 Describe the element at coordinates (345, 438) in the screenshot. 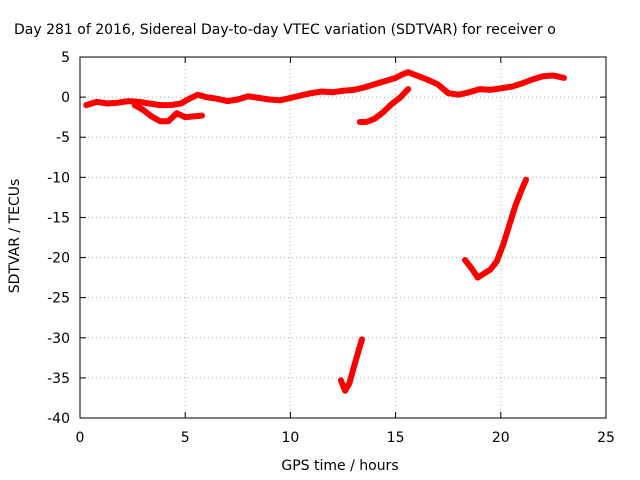

I see `x-tick-labels: 0 5 10 15 20 25` at that location.